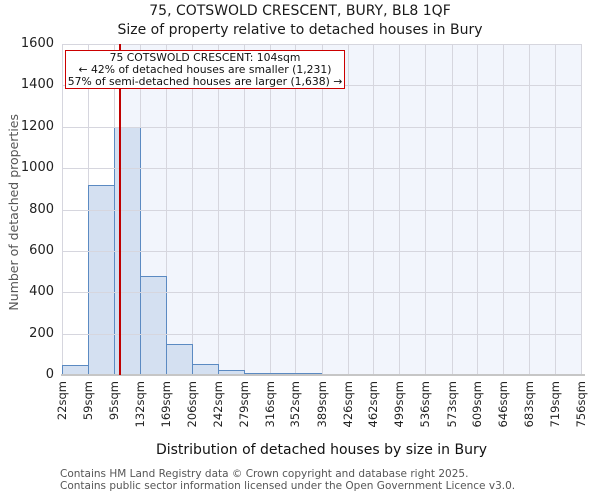 This screenshot has width=600, height=500. Describe the element at coordinates (373, 404) in the screenshot. I see `x-tick-label: 462sqm` at that location.